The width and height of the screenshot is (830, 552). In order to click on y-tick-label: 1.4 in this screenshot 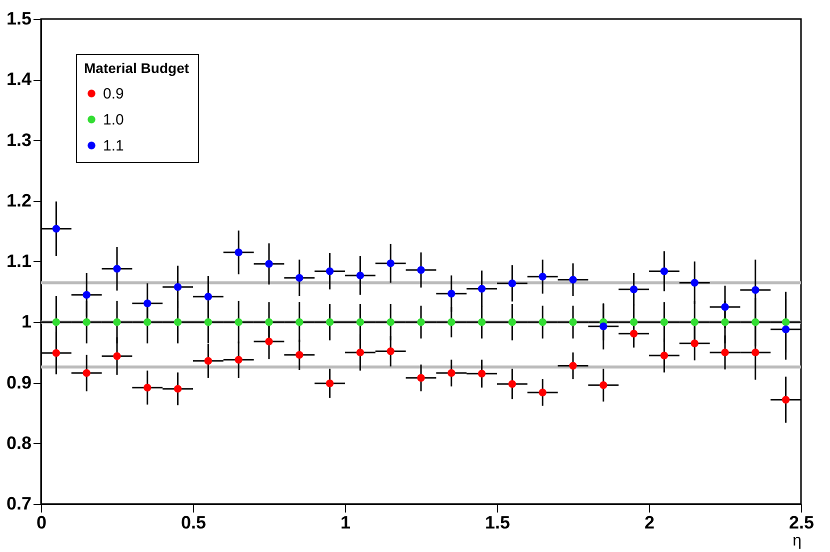, I will do `click(19, 79)`.